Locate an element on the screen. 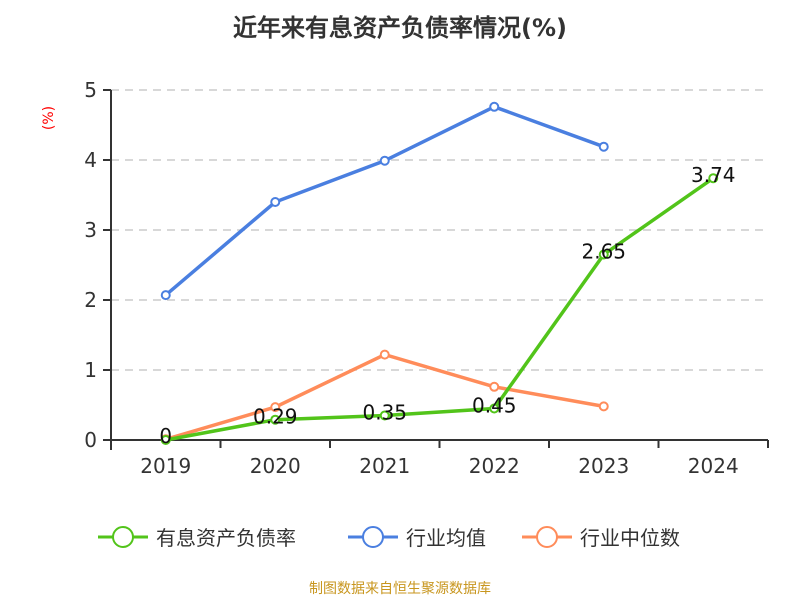  x-tick-label: 2022 is located at coordinates (494, 466).